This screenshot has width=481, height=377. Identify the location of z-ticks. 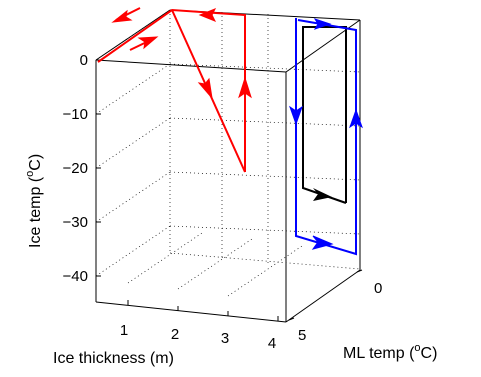
(98, 168).